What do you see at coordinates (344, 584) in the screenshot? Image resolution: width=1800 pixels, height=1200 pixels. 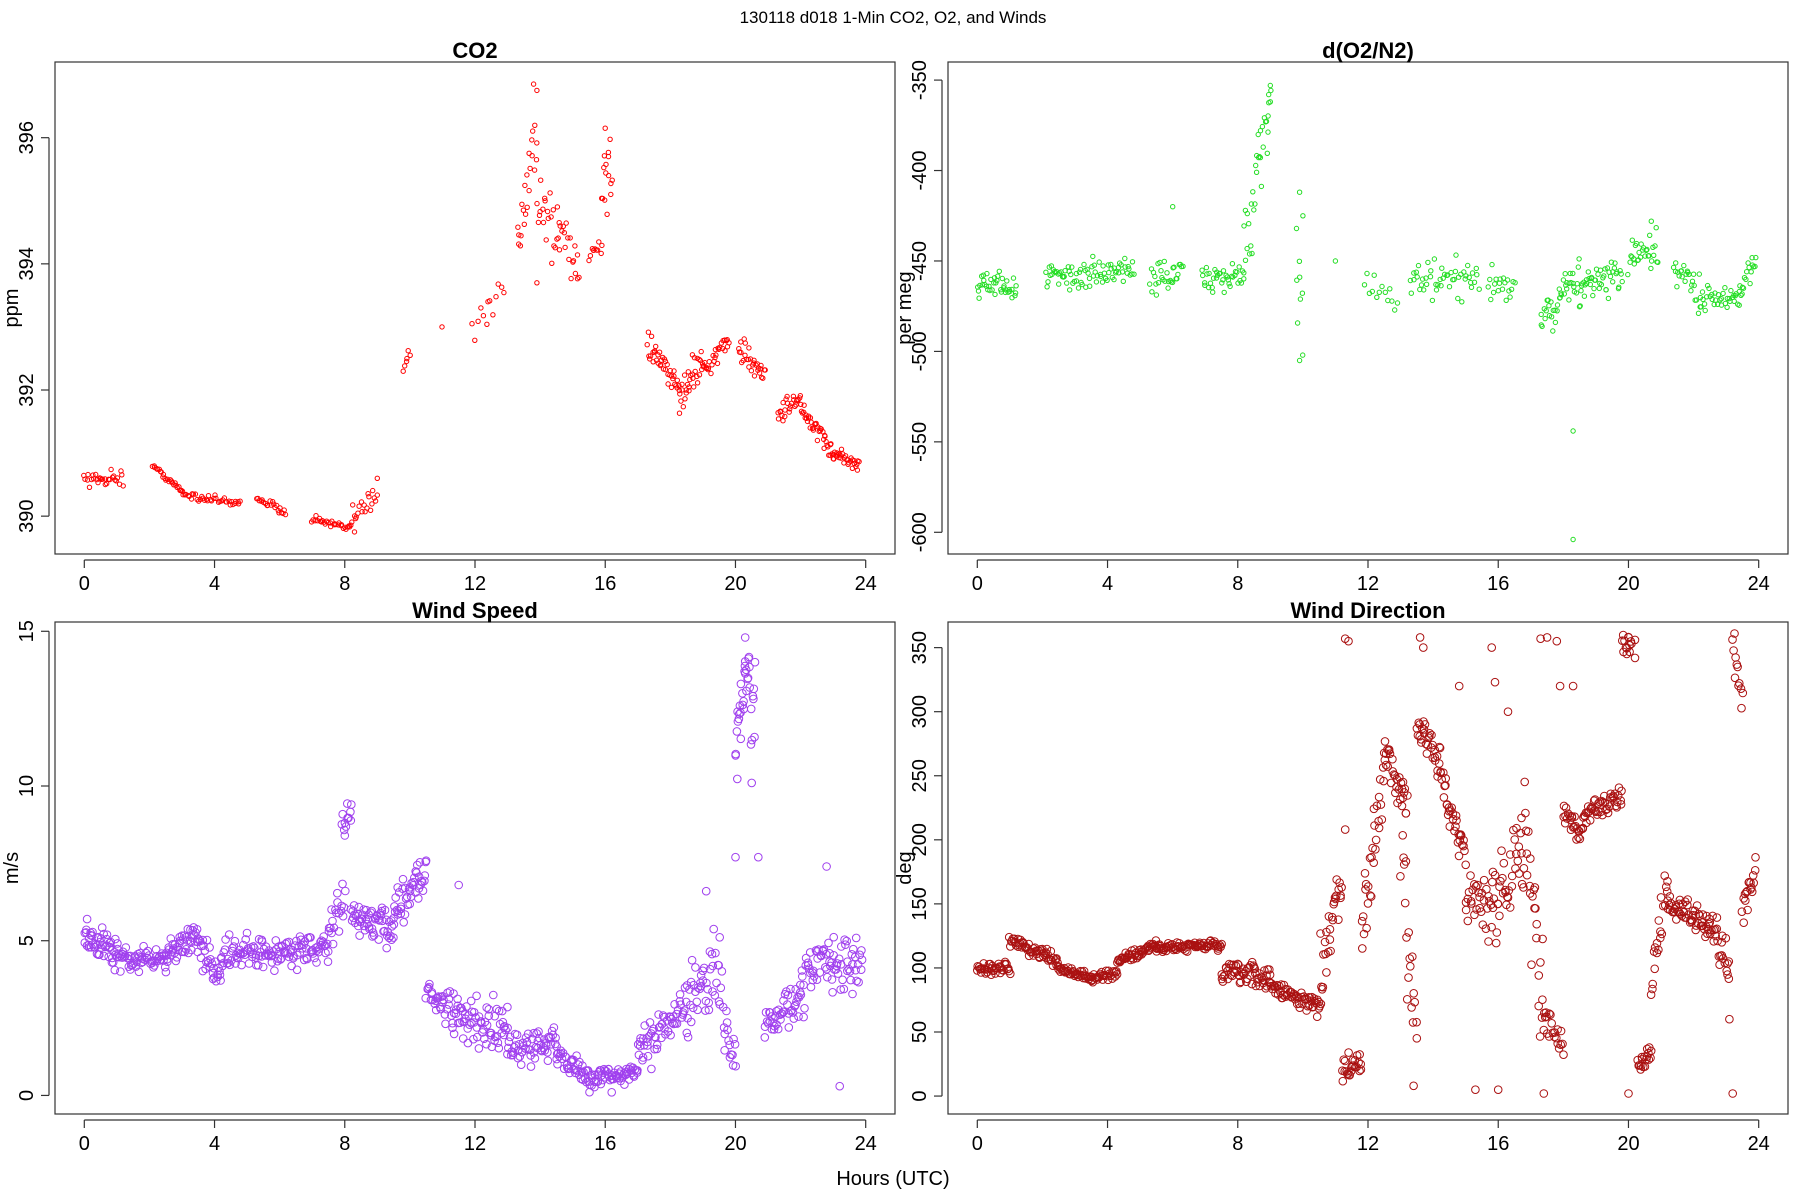 I see `co2-x-tick-label: 8` at bounding box center [344, 584].